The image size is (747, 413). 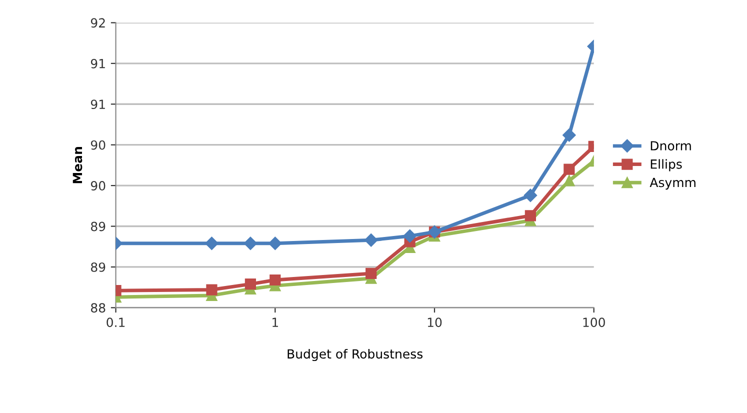 What do you see at coordinates (670, 145) in the screenshot?
I see `legend-label: Dnorm` at bounding box center [670, 145].